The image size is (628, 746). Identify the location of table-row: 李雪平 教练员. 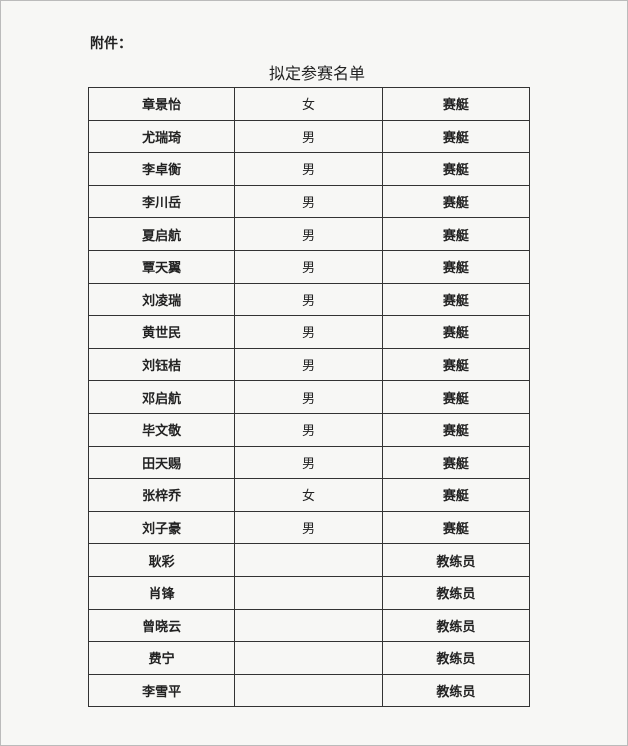
(309, 690).